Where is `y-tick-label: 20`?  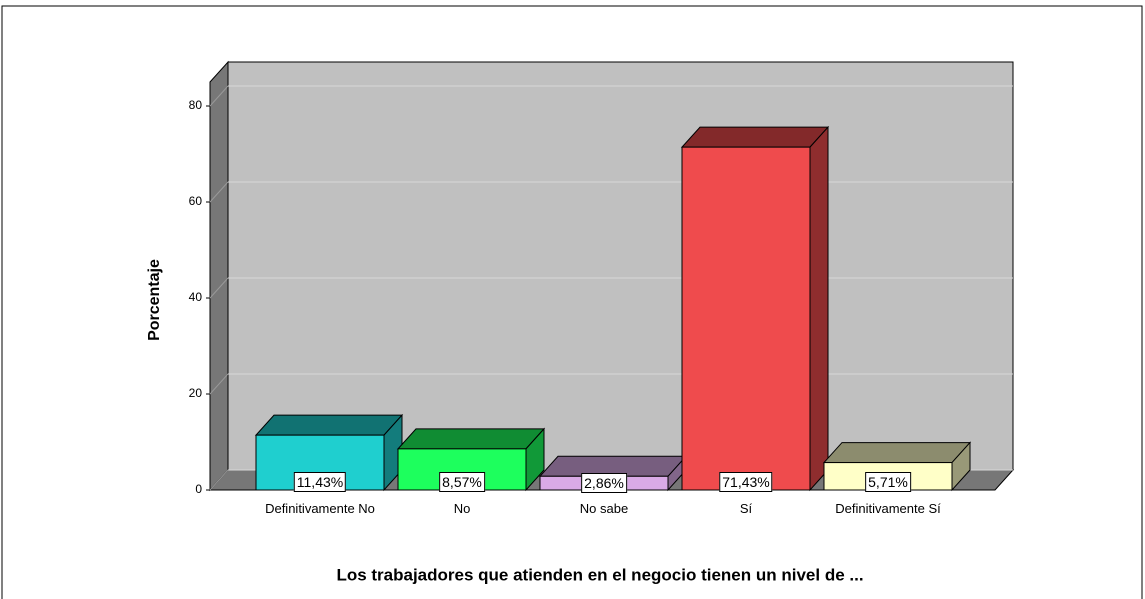
y-tick-label: 20 is located at coordinates (196, 393).